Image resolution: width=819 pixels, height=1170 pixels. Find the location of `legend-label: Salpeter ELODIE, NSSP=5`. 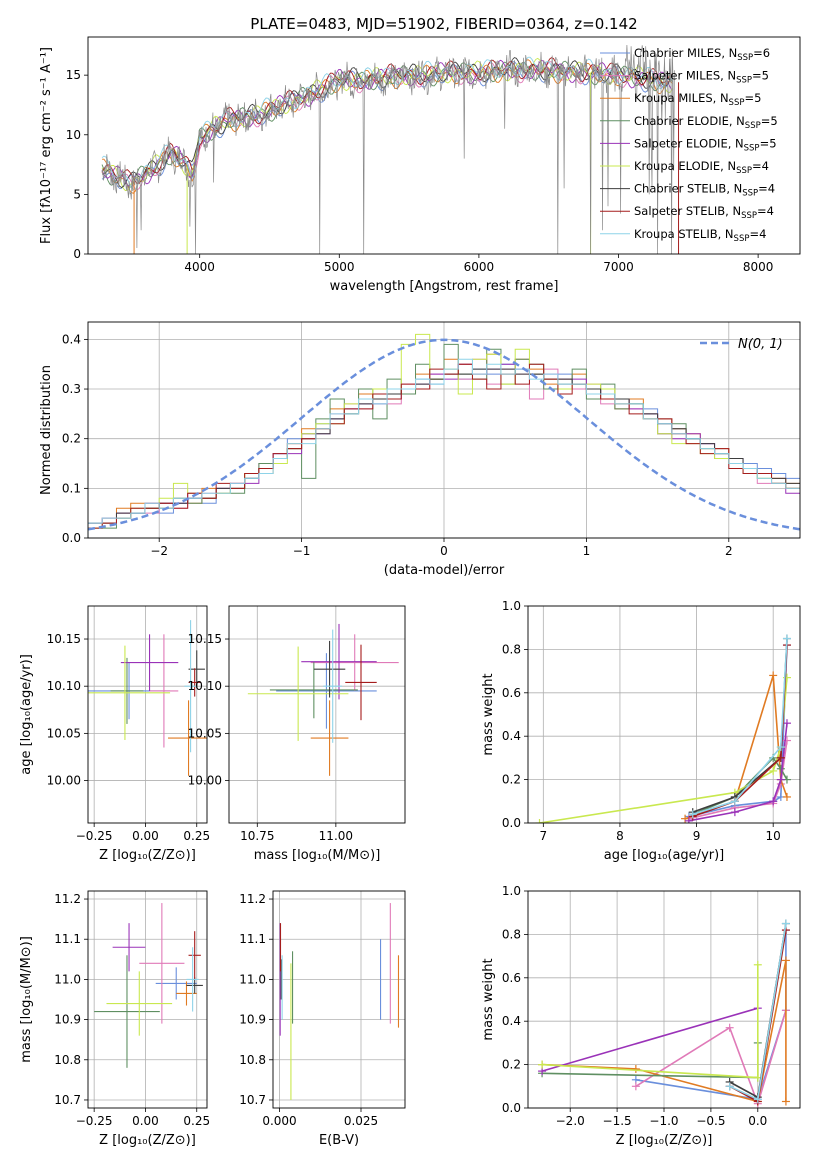

legend-label: Salpeter ELODIE, NSSP=5 is located at coordinates (705, 144).